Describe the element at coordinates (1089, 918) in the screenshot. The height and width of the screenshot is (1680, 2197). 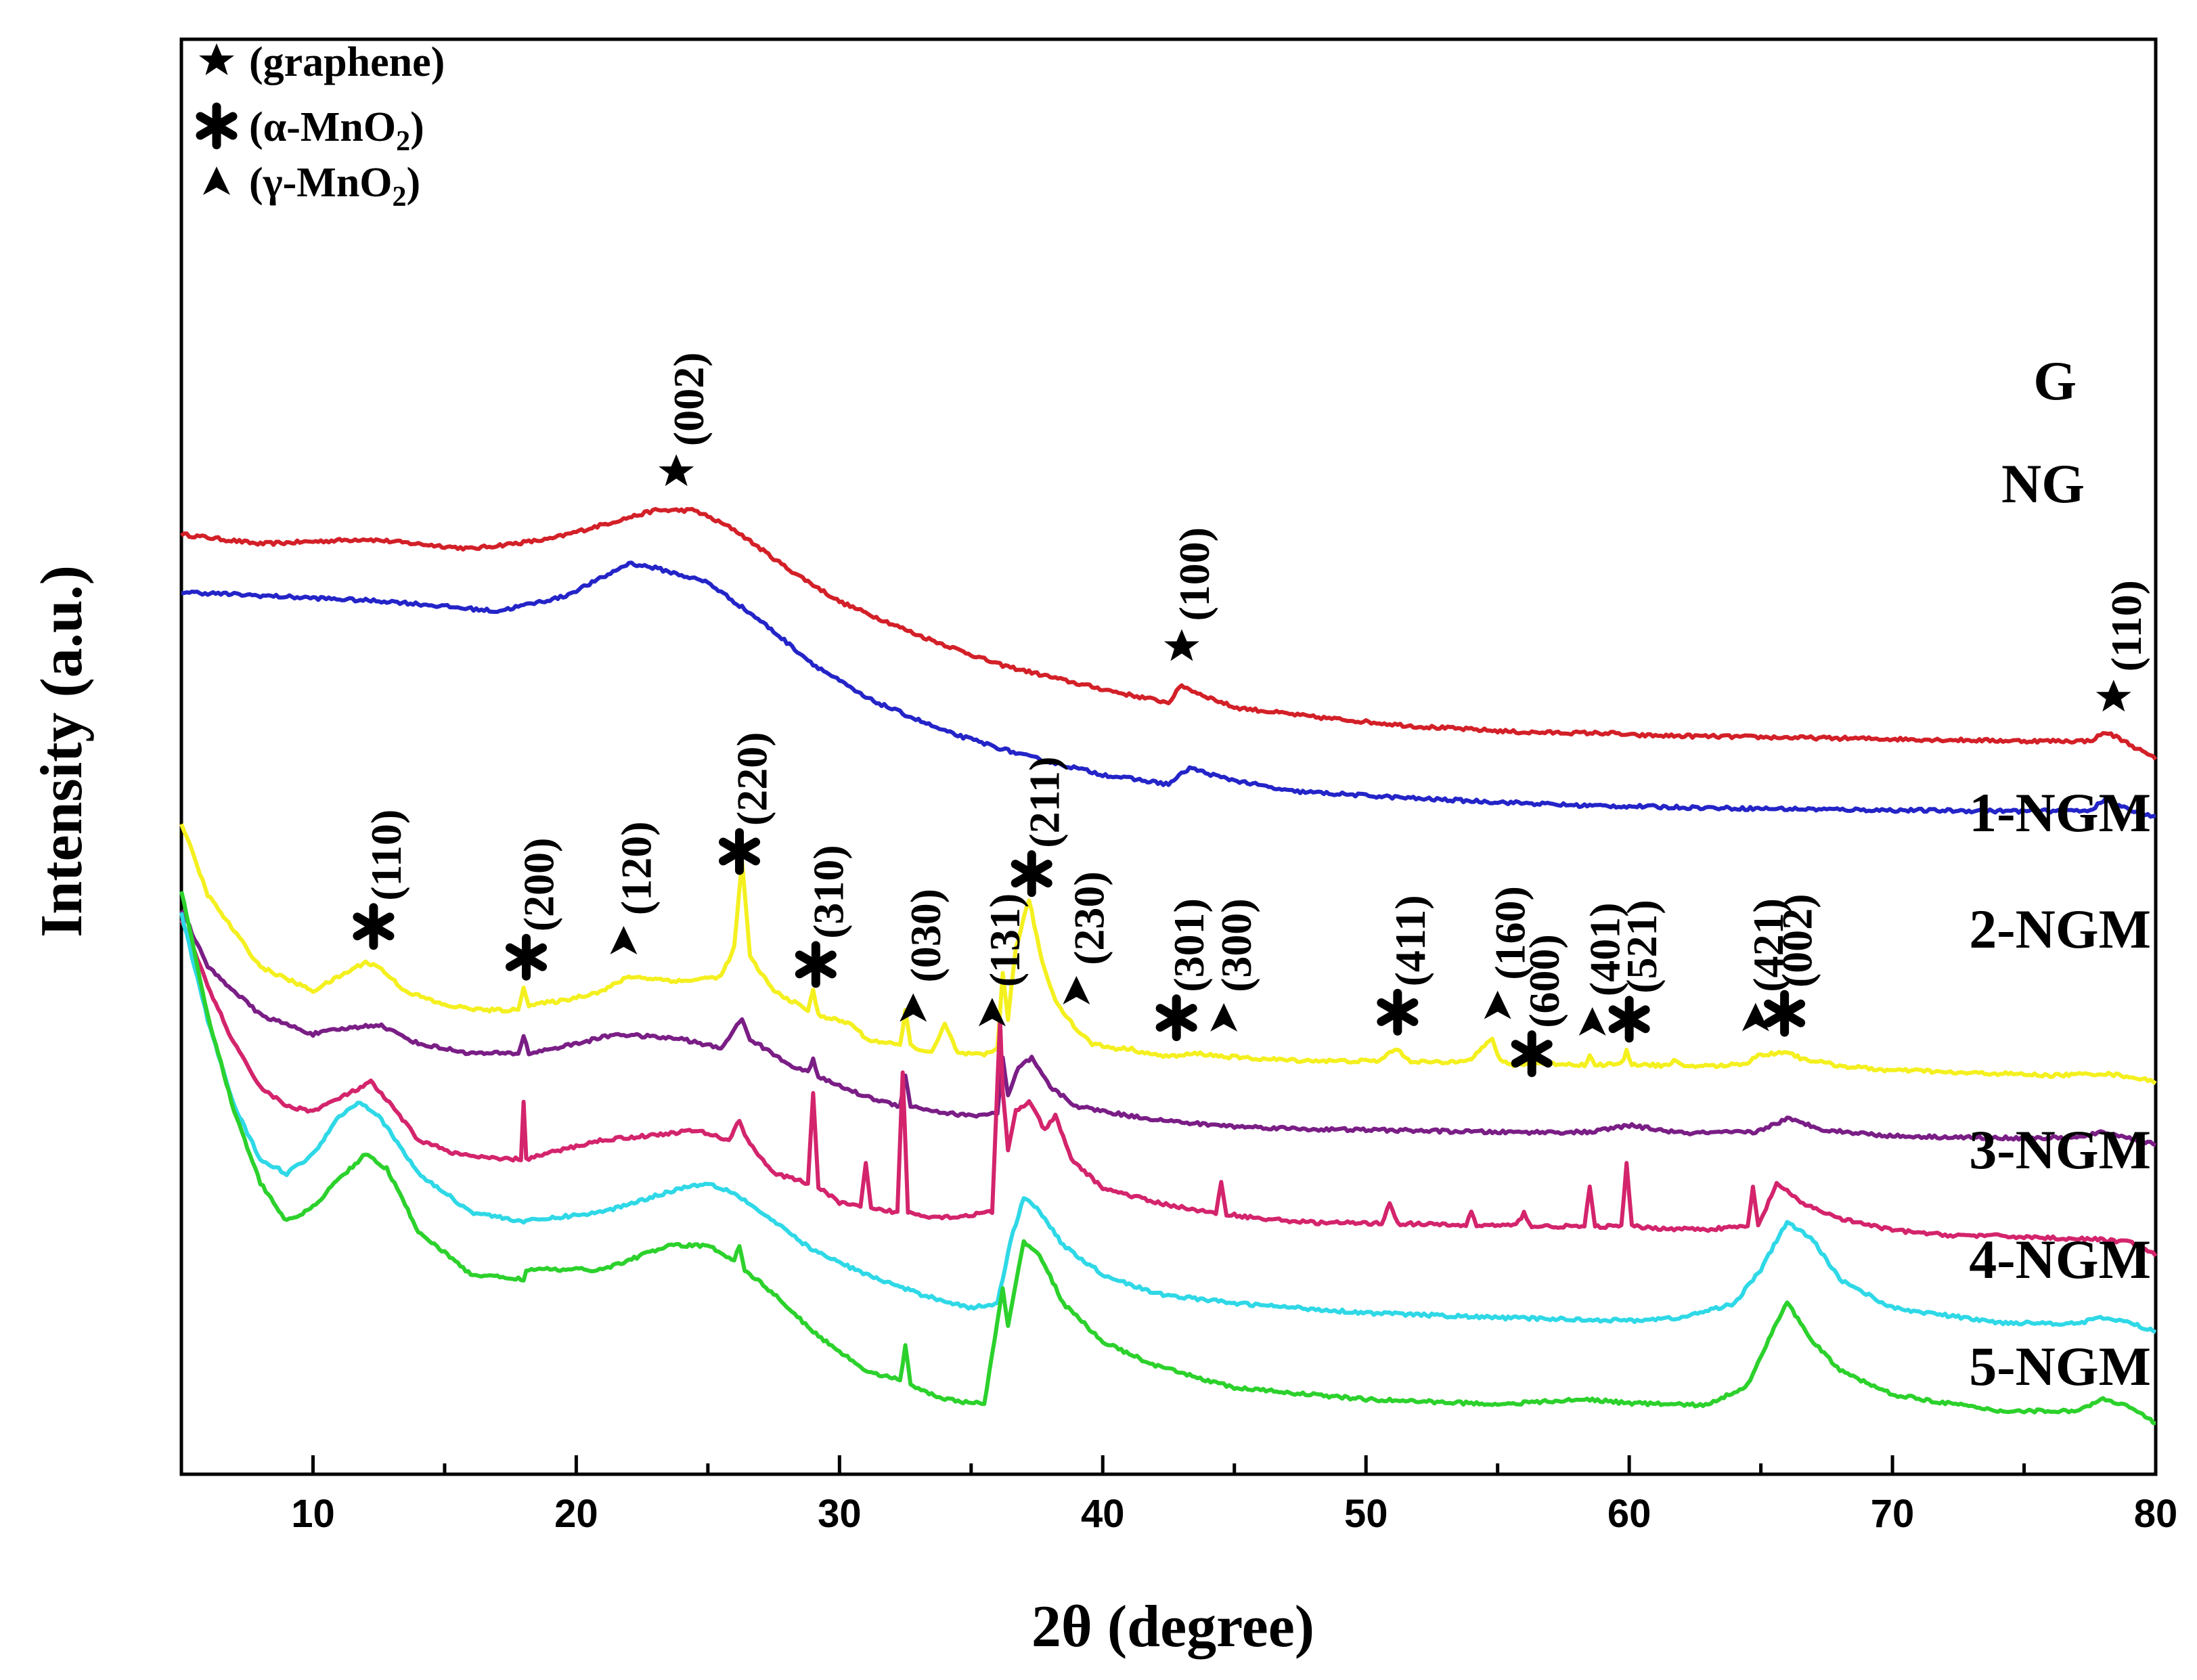
I see `peak-label: (230)` at that location.